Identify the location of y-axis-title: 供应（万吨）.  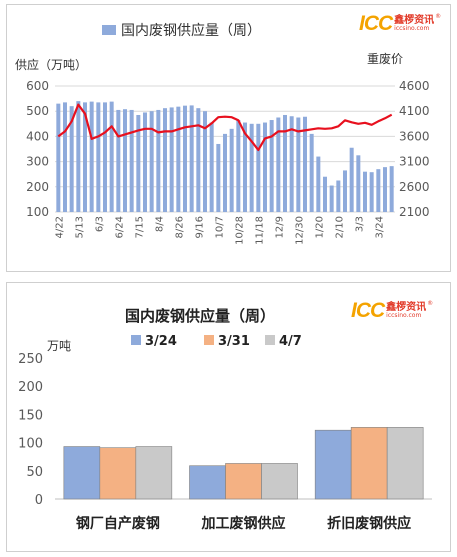
(51, 64).